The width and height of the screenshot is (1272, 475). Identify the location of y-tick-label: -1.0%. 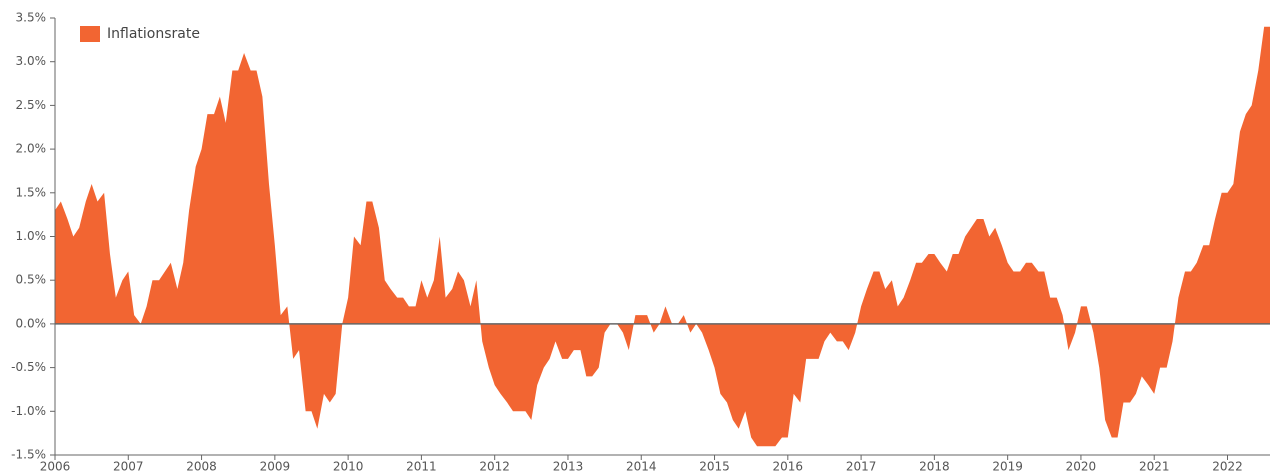
(28, 411).